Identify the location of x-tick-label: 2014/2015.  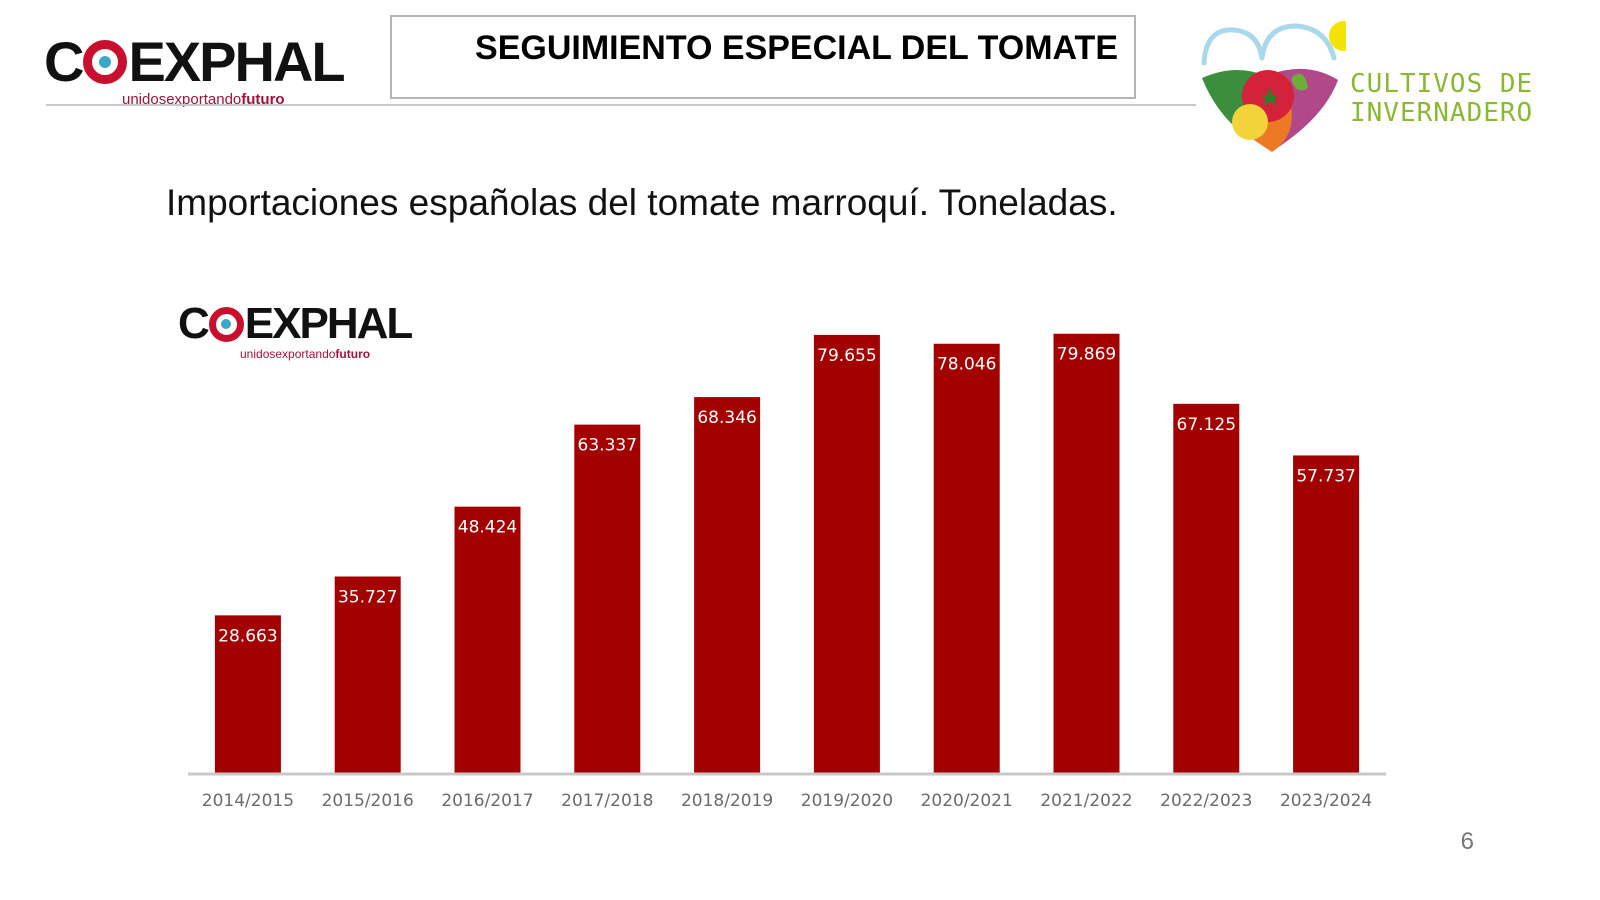
(248, 801).